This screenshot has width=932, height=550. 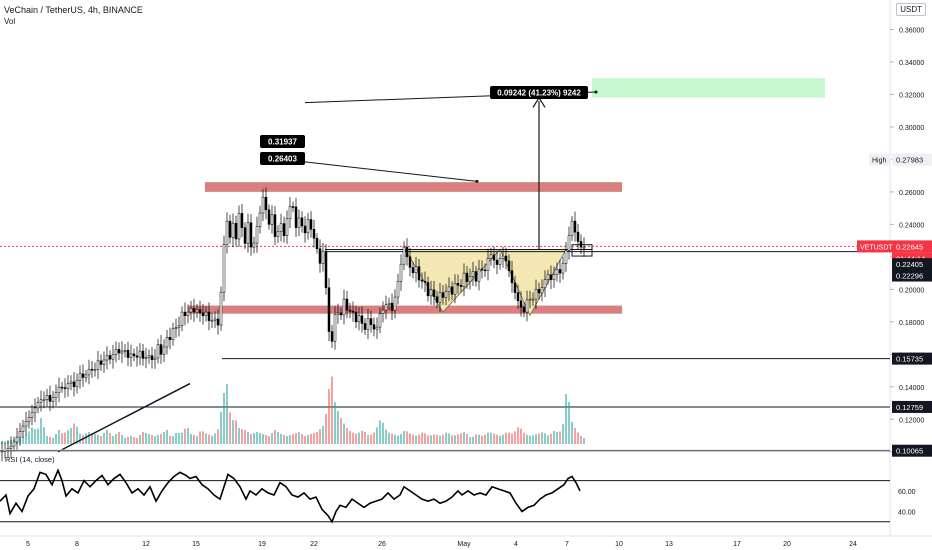 I want to click on currency-selector: USDT, so click(x=911, y=9).